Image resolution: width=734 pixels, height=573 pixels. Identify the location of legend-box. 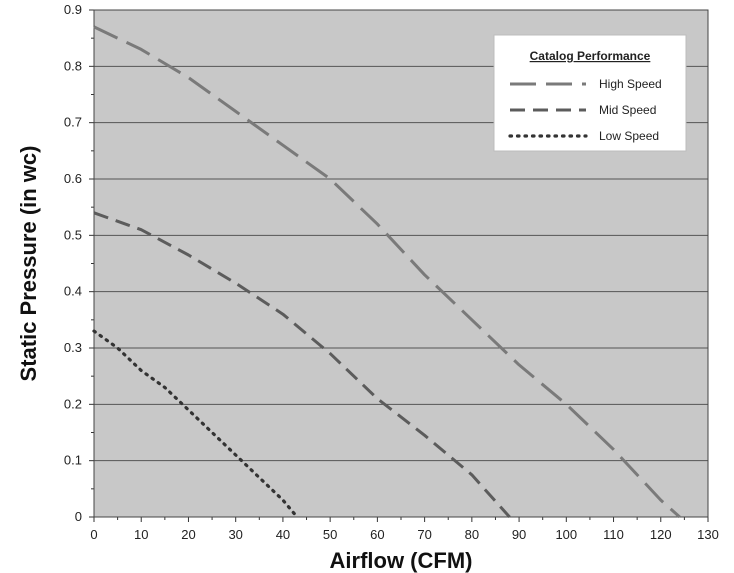
(590, 93).